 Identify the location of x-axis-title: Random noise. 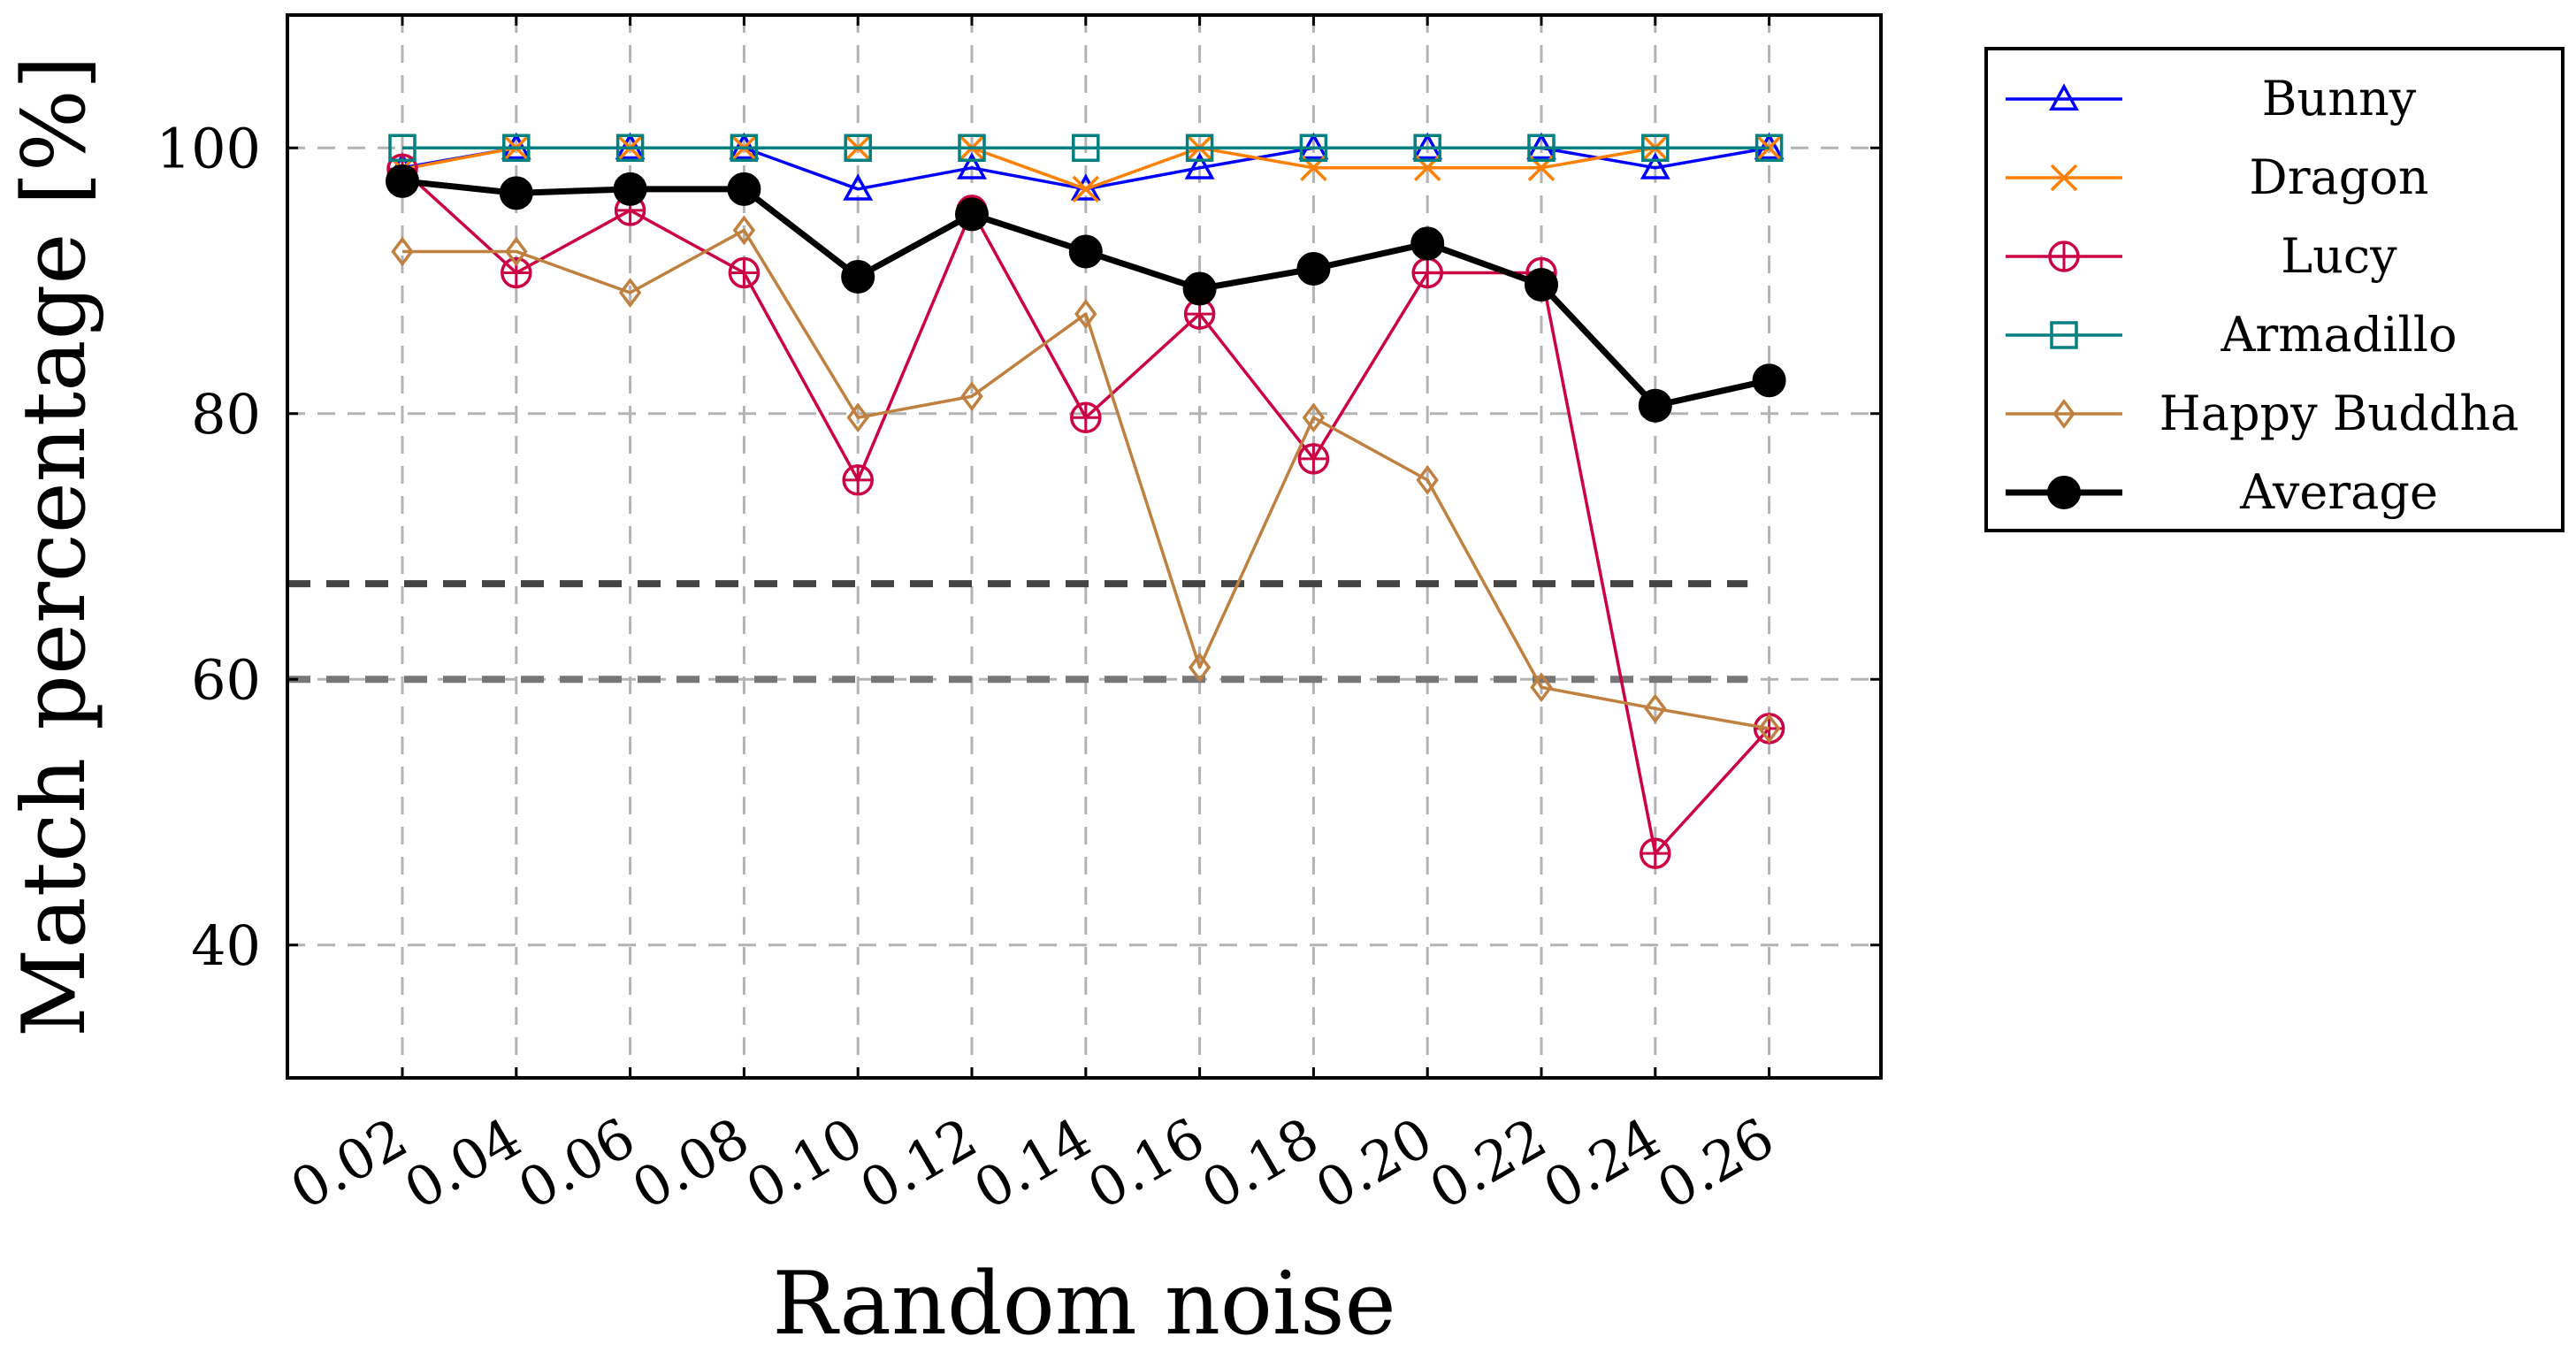
(1083, 1303).